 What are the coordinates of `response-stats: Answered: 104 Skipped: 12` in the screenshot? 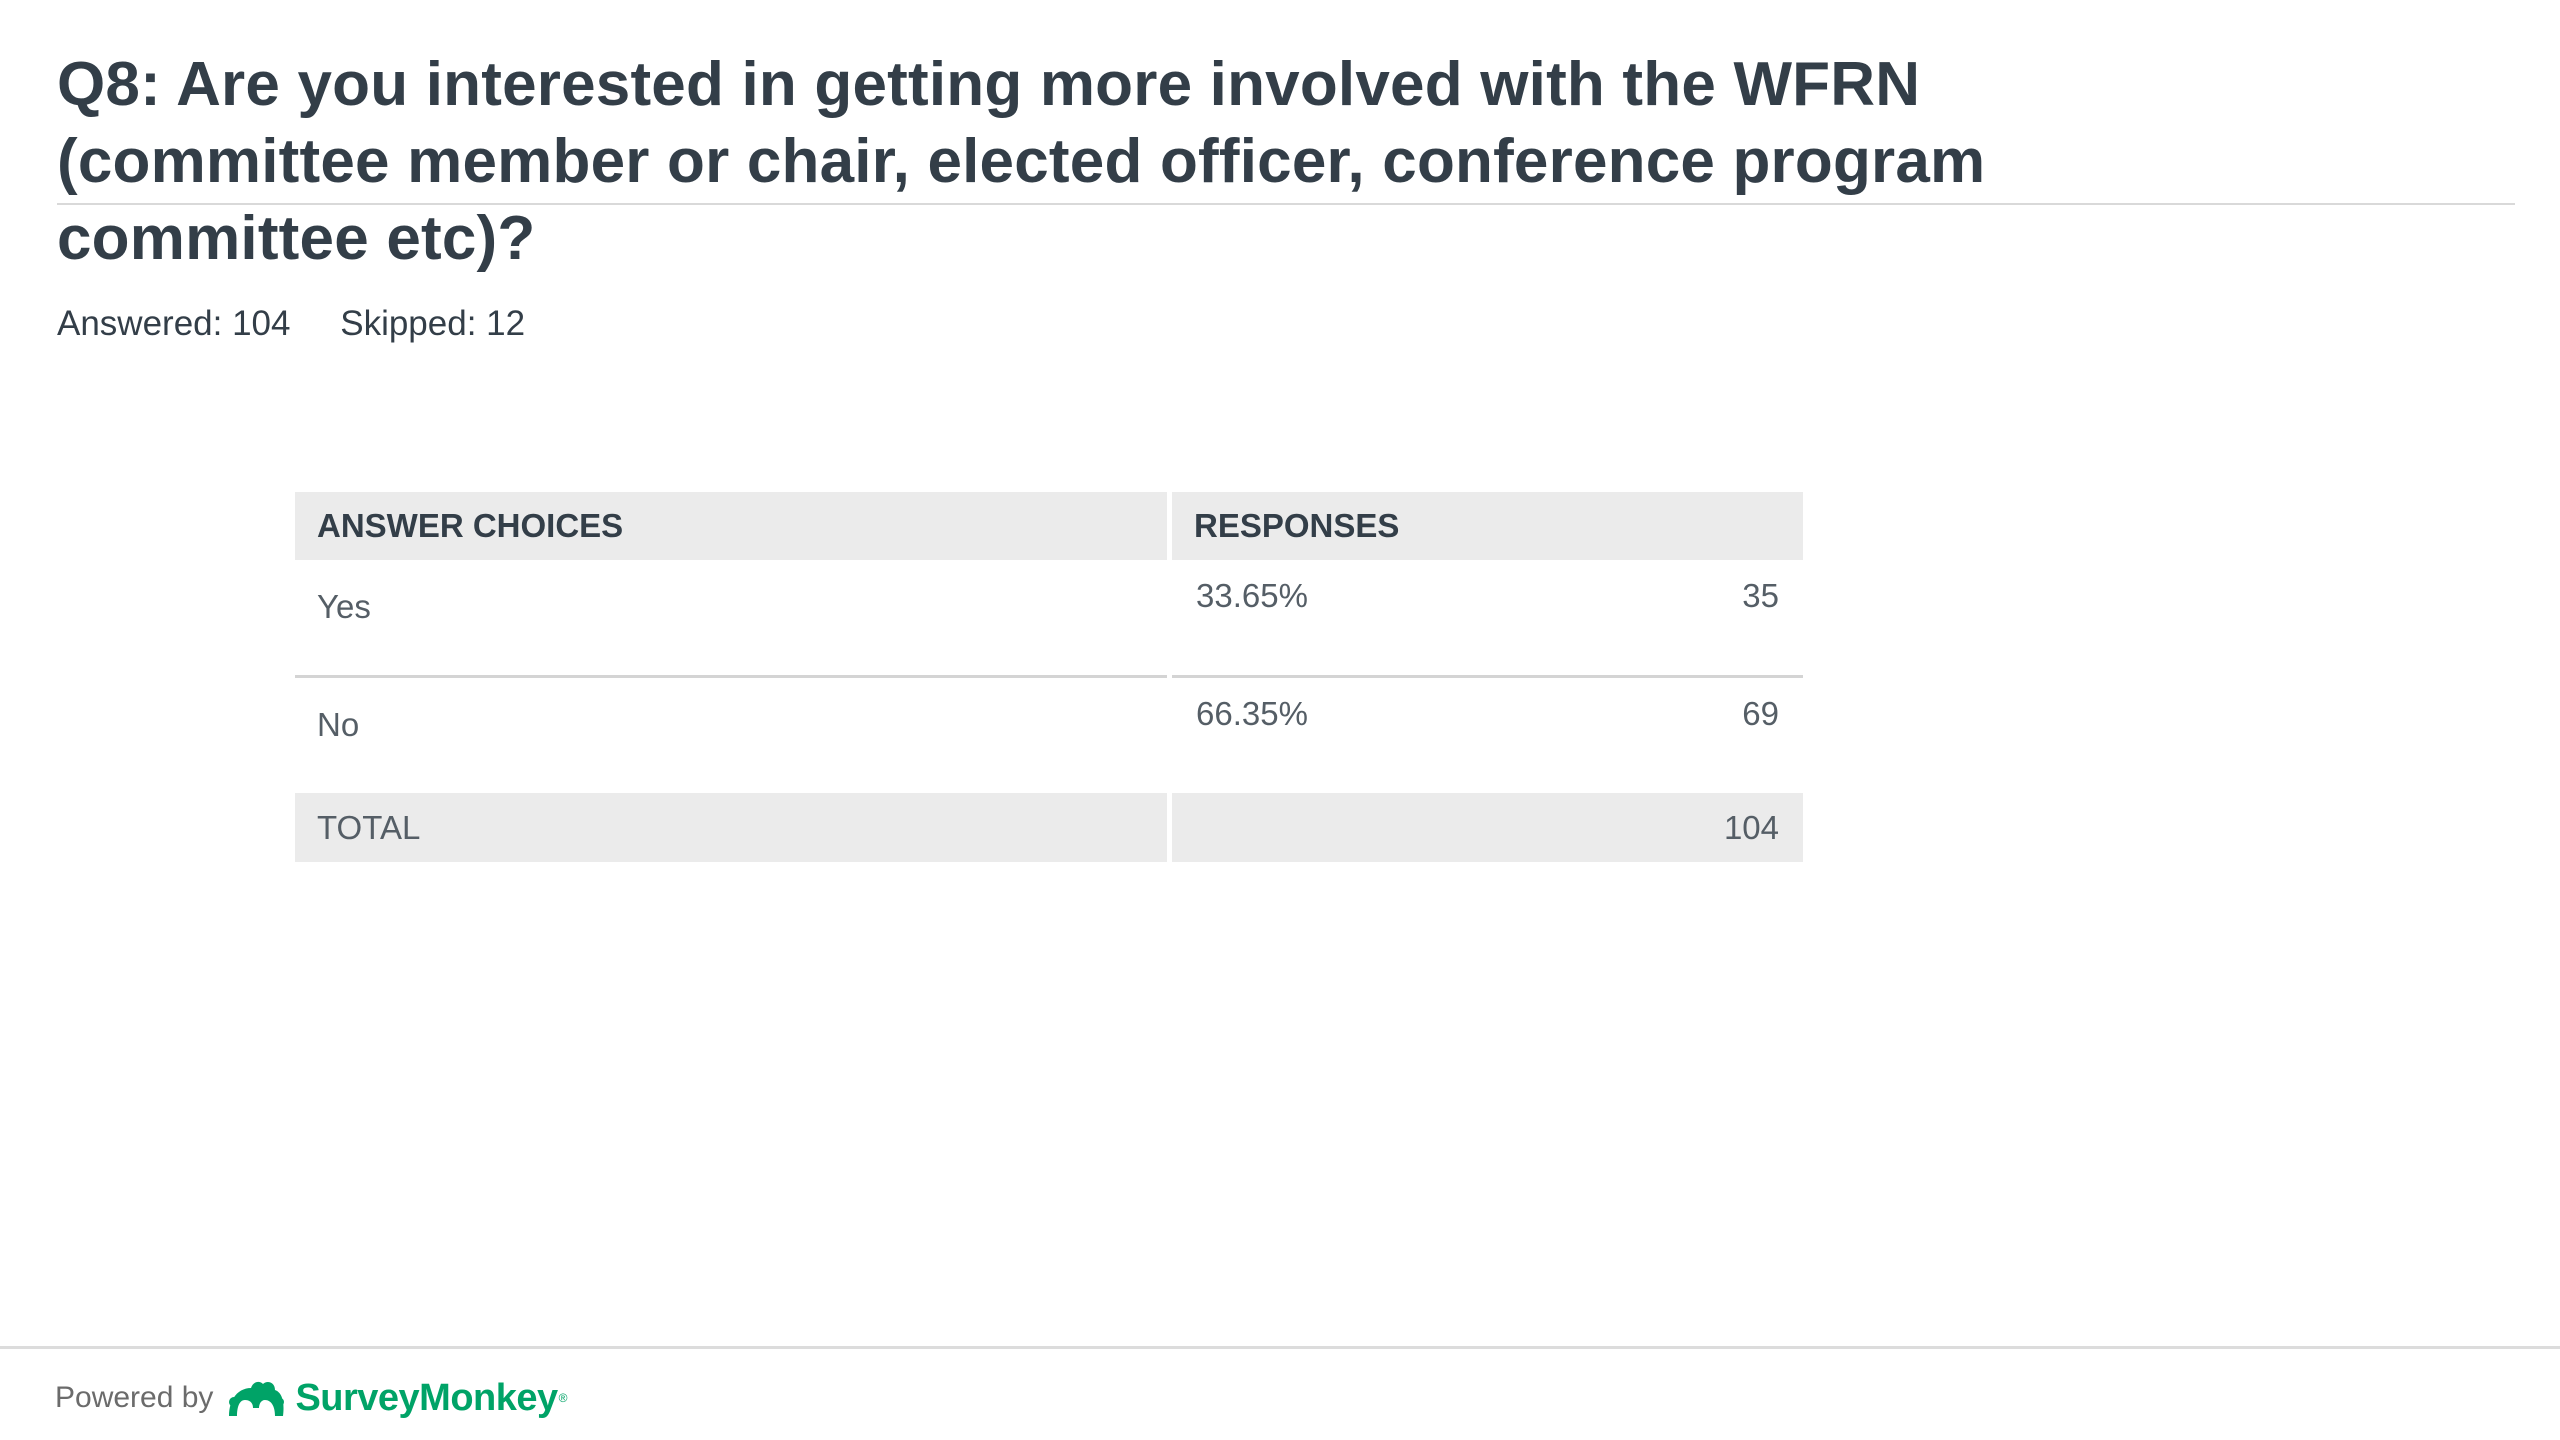 It's located at (291, 324).